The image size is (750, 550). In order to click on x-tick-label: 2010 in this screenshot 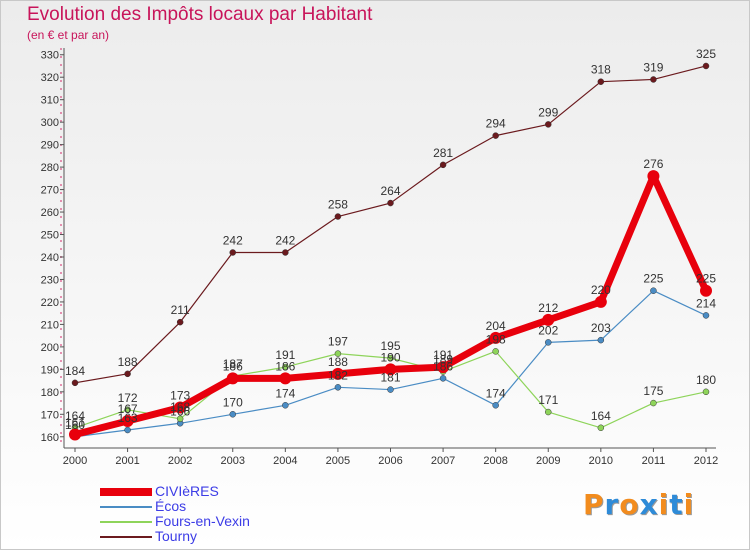, I will do `click(601, 461)`.